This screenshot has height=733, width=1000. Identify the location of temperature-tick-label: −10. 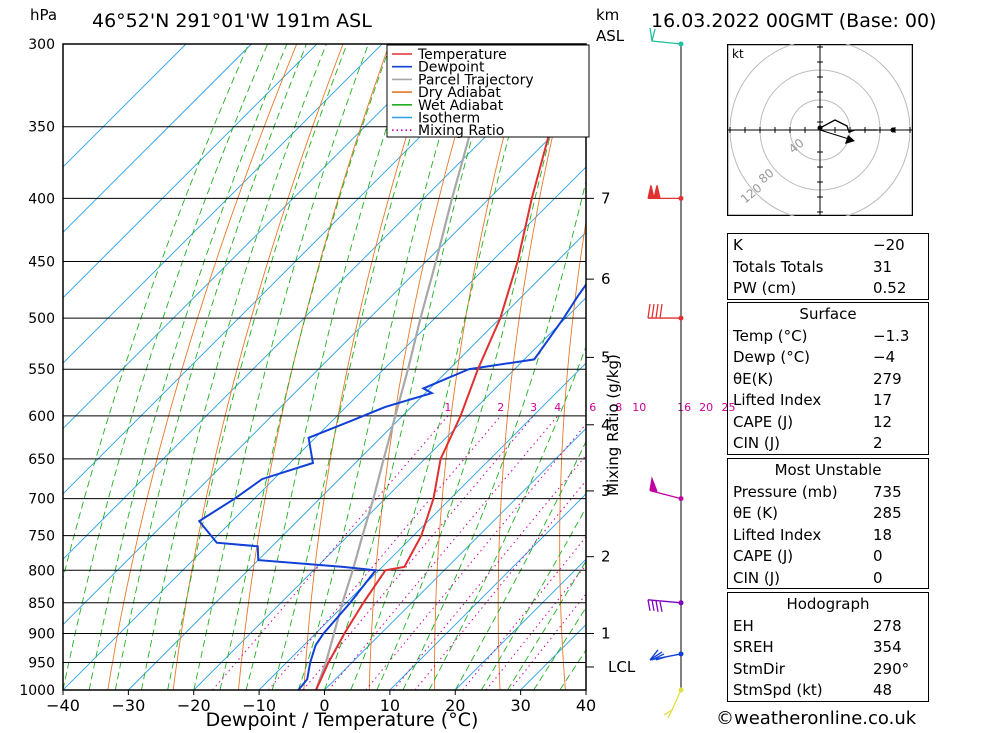
(259, 705).